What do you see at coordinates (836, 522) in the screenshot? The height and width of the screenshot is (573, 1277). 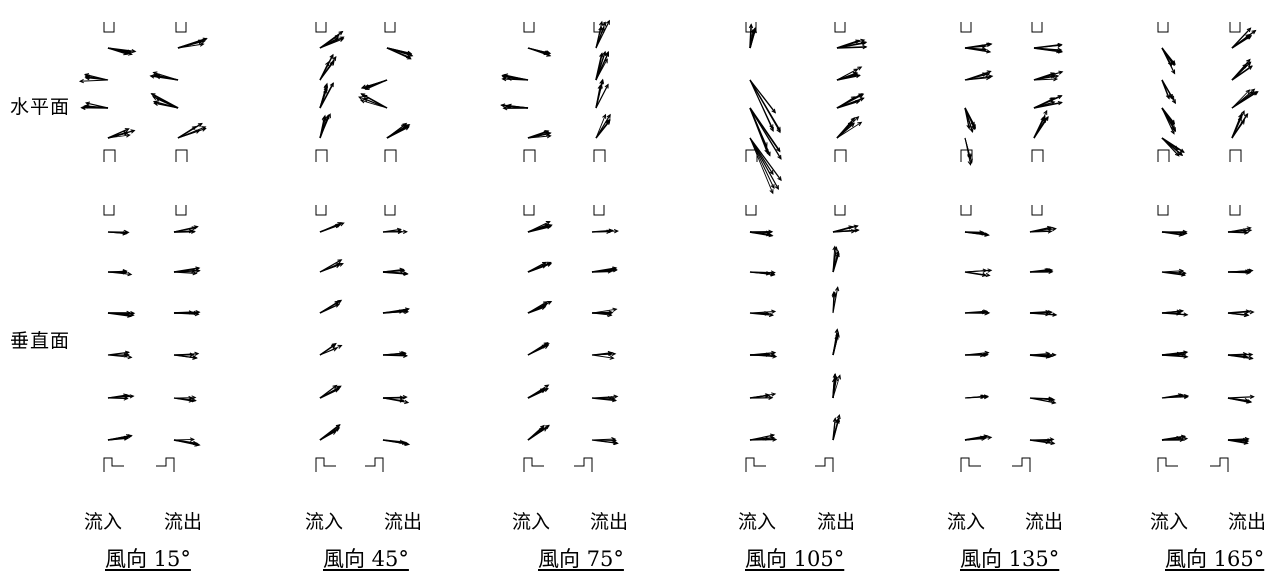 I see `outflow-label-105: 流出` at bounding box center [836, 522].